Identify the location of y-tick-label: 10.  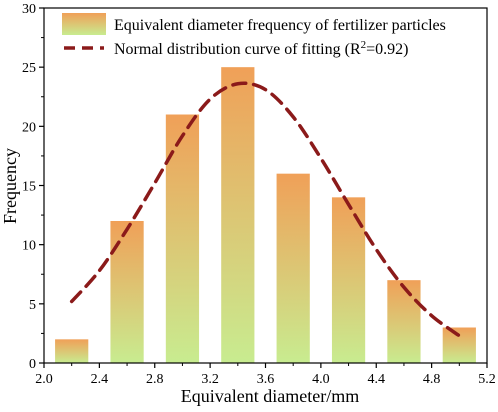
(29, 246).